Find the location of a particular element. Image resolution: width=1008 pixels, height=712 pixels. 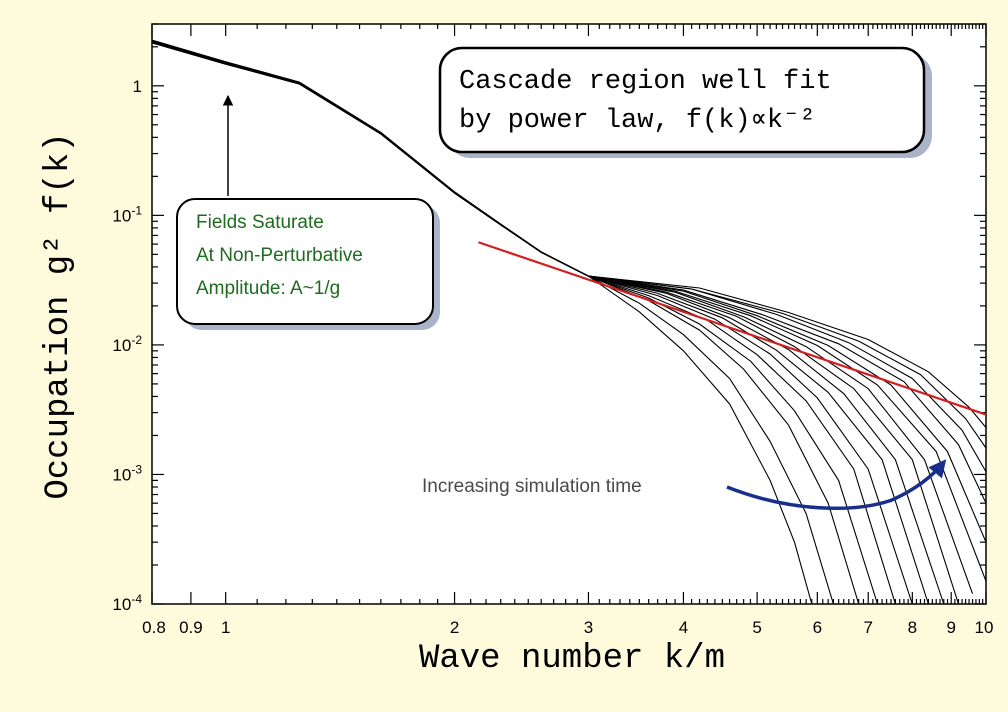

time-arrow is located at coordinates (836, 484).